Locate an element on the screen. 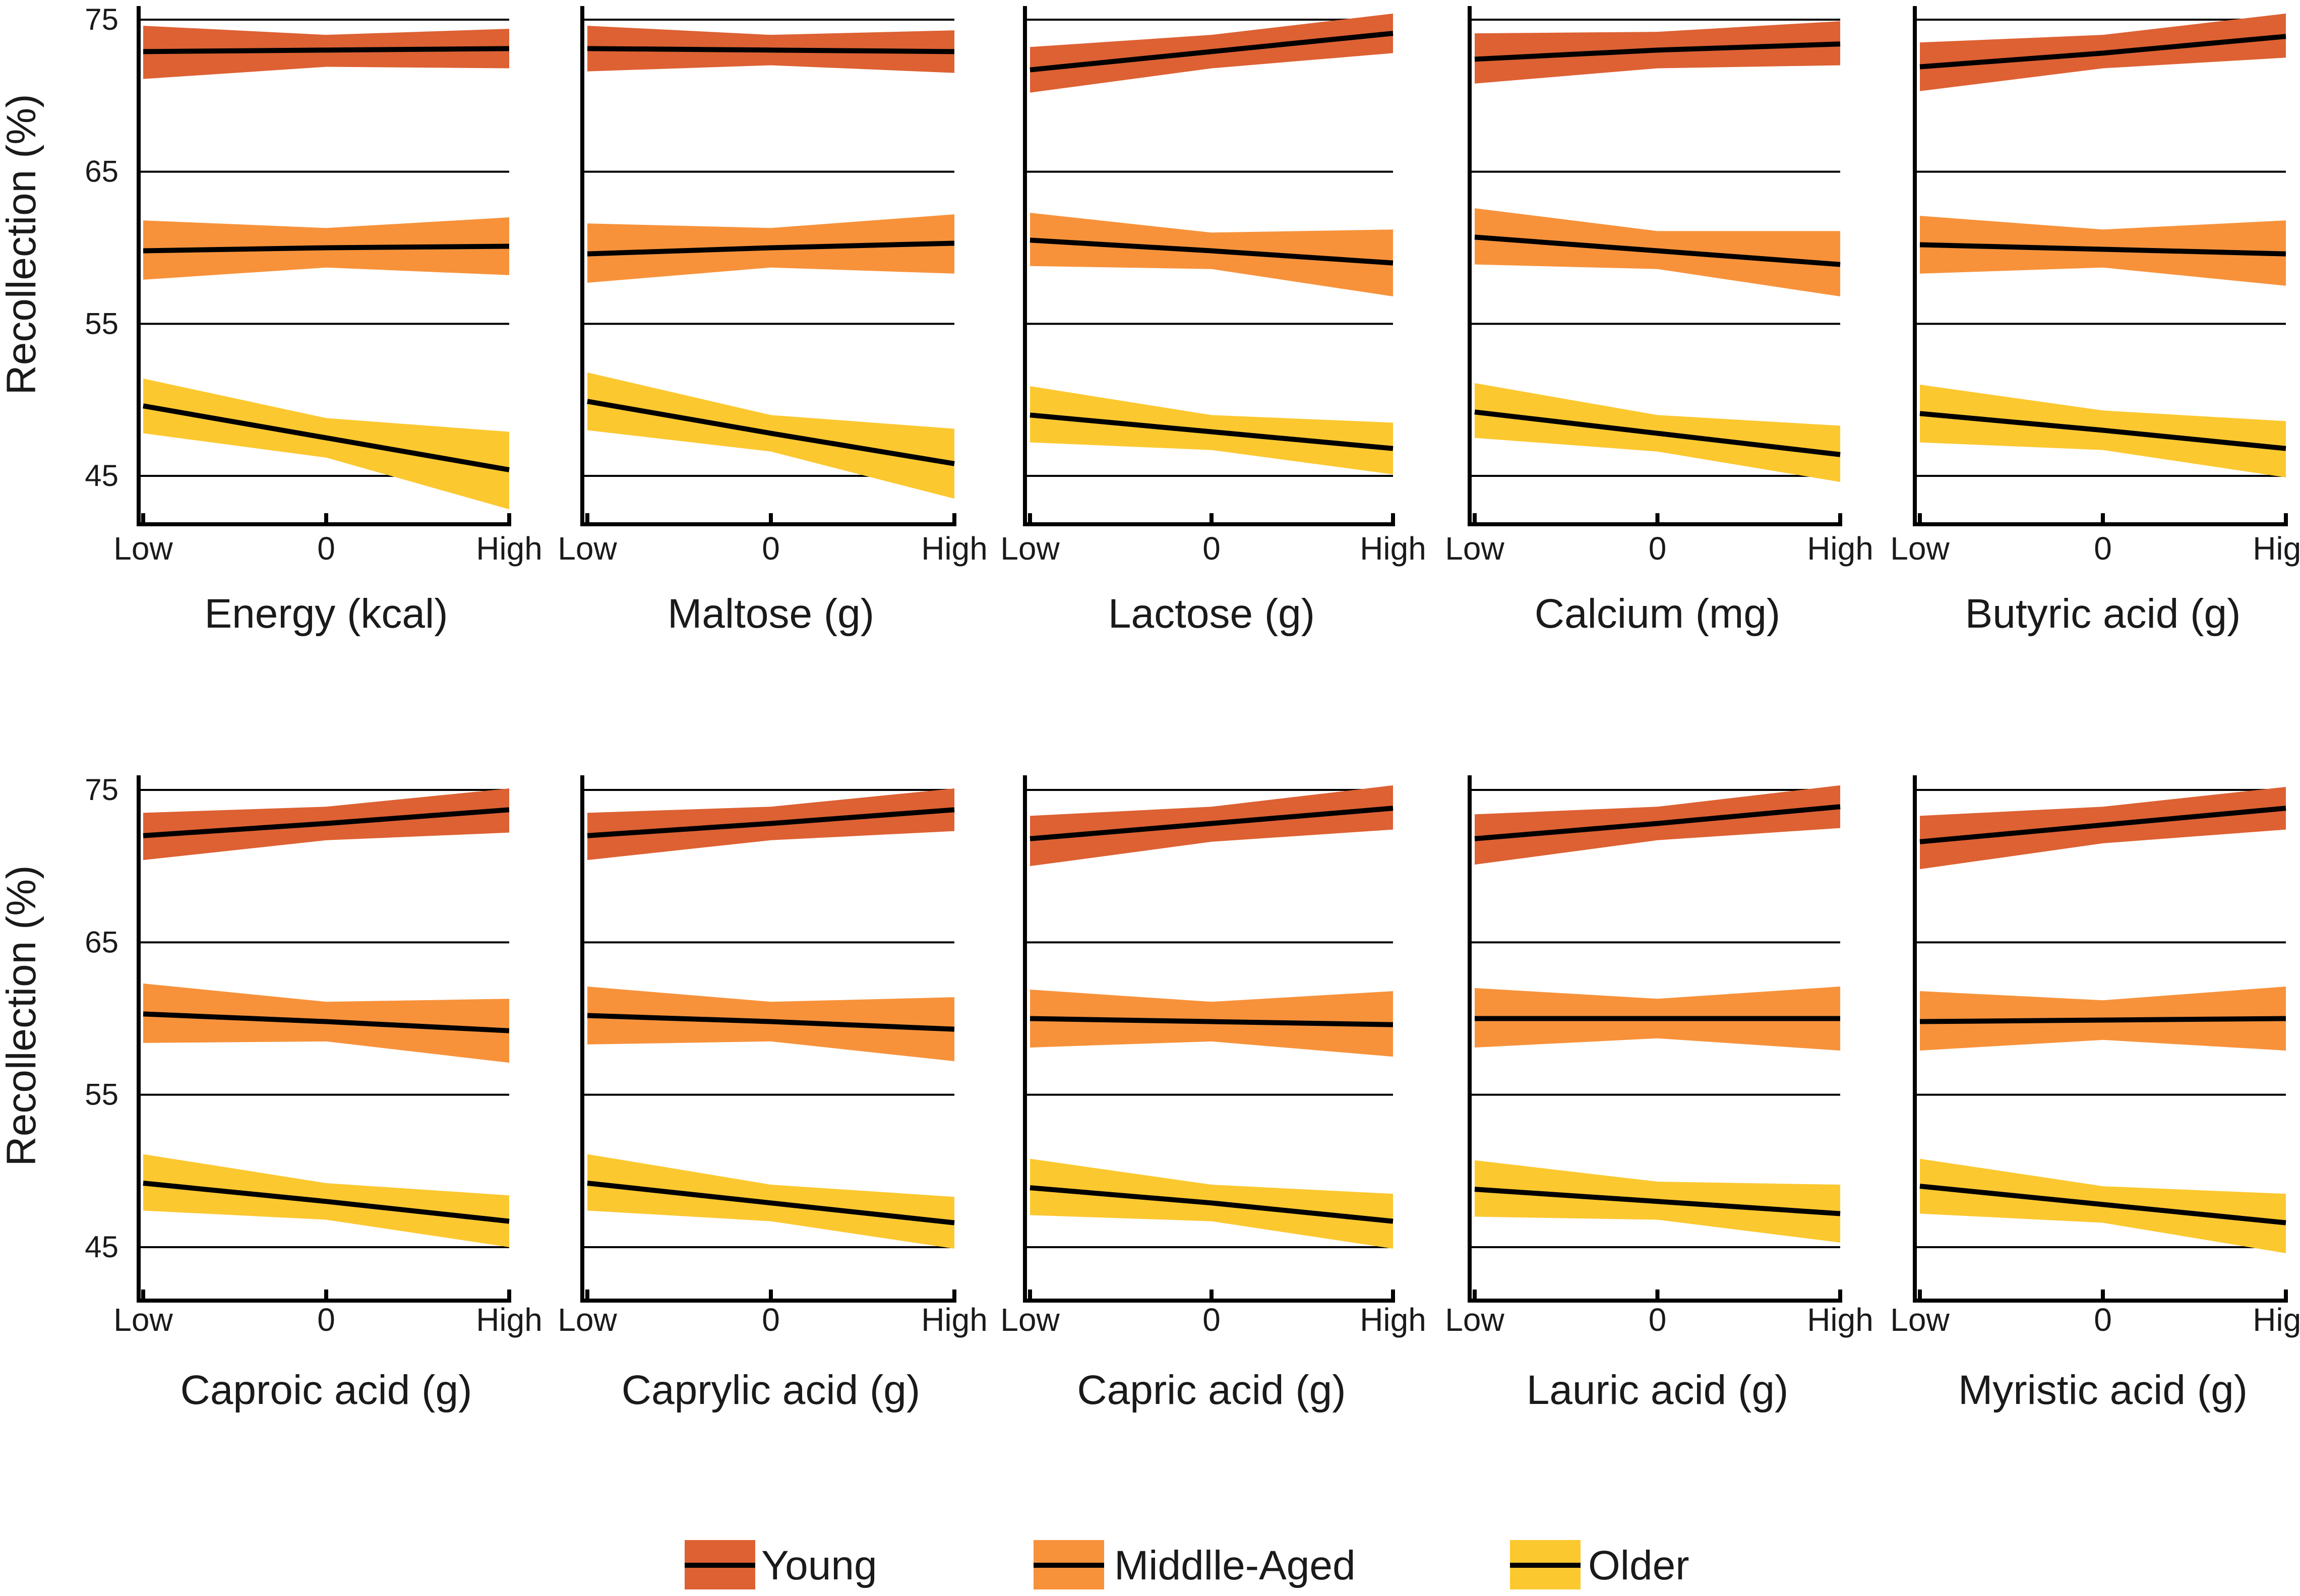 The width and height of the screenshot is (2300, 1596). panel-maltose-g: Low 0 High Maltose (g) is located at coordinates (773, 321).